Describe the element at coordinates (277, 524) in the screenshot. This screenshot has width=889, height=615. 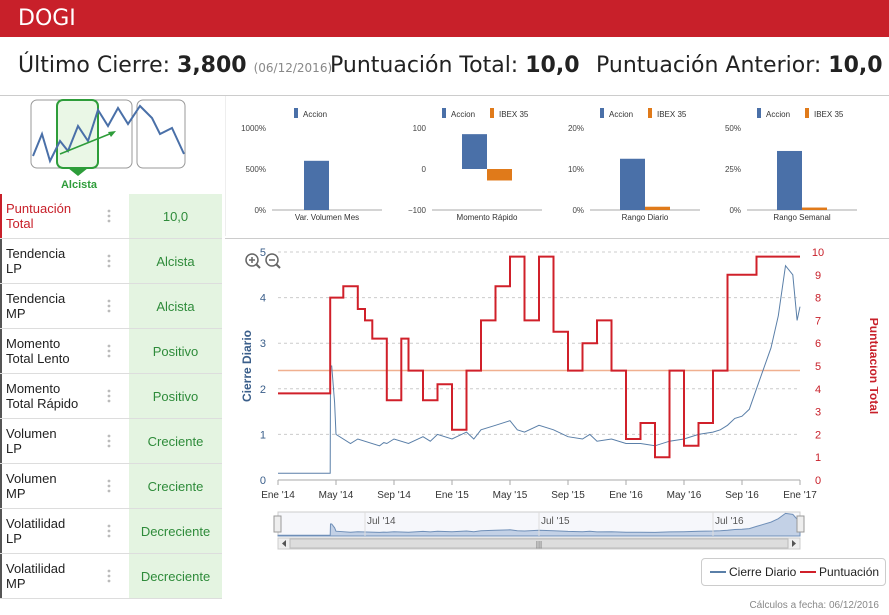
I see `navigator-handle-left` at that location.